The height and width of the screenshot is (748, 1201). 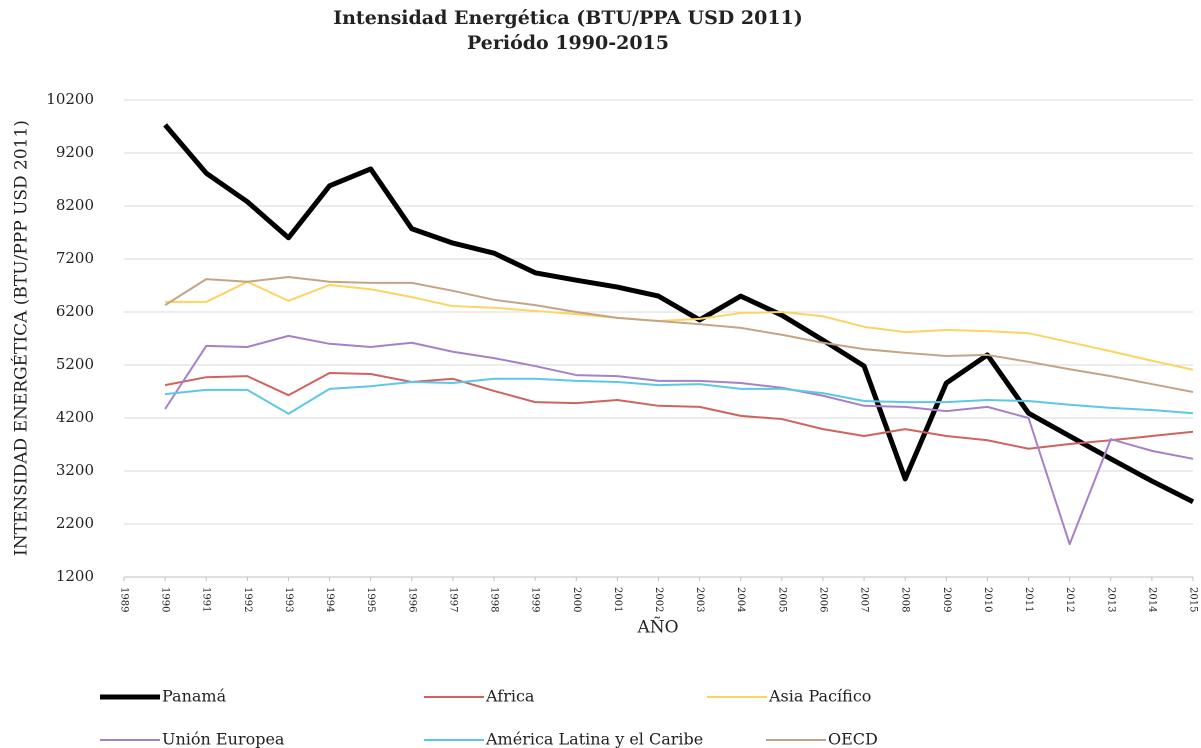 I want to click on y-tick-label: 1200, so click(x=75, y=576).